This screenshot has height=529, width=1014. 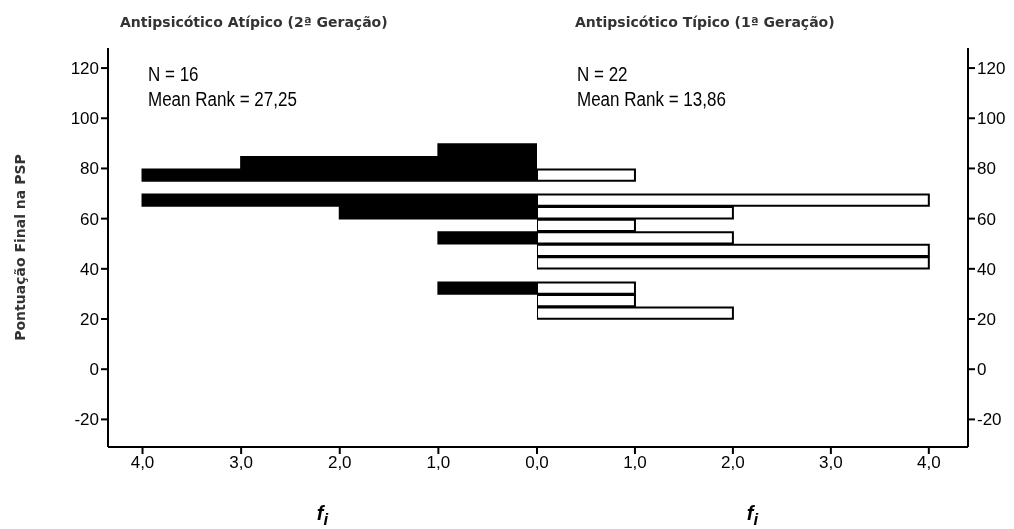 What do you see at coordinates (537, 463) in the screenshot?
I see `x-tick-label: 0,0` at bounding box center [537, 463].